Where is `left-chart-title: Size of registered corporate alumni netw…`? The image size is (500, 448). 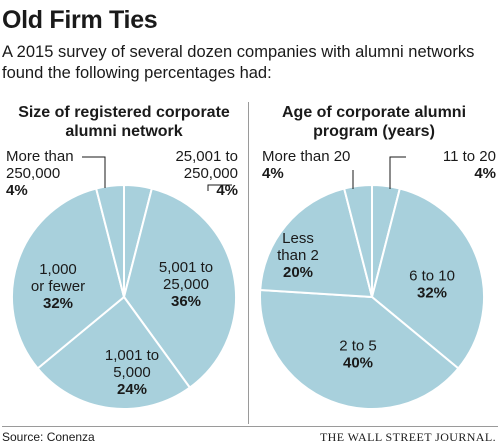 left-chart-title: Size of registered corporate alumni netw… is located at coordinates (124, 122).